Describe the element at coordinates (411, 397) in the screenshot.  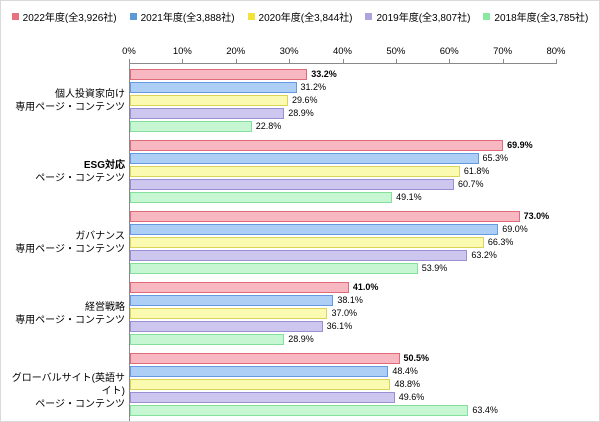
I see `value-label: 49.6%` at that location.